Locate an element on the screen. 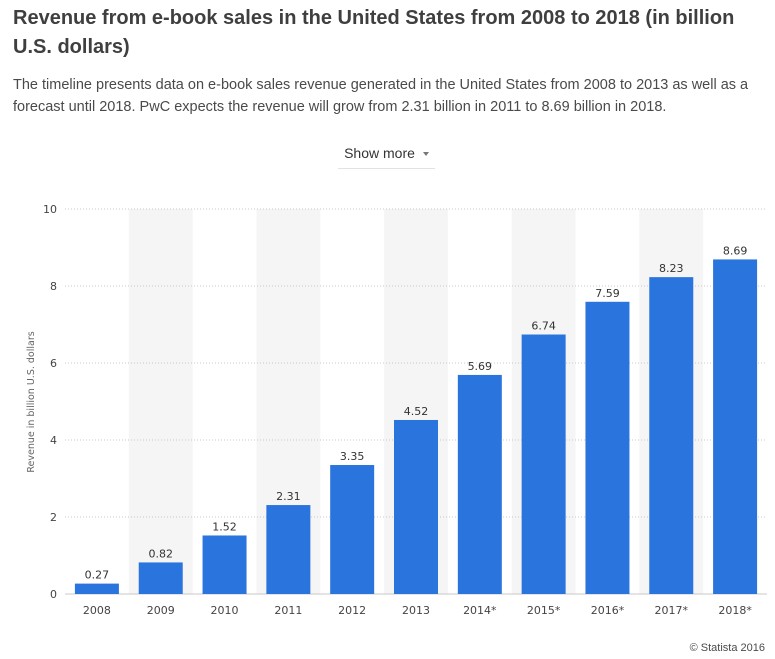  x-tick-label: 2018* is located at coordinates (735, 610).